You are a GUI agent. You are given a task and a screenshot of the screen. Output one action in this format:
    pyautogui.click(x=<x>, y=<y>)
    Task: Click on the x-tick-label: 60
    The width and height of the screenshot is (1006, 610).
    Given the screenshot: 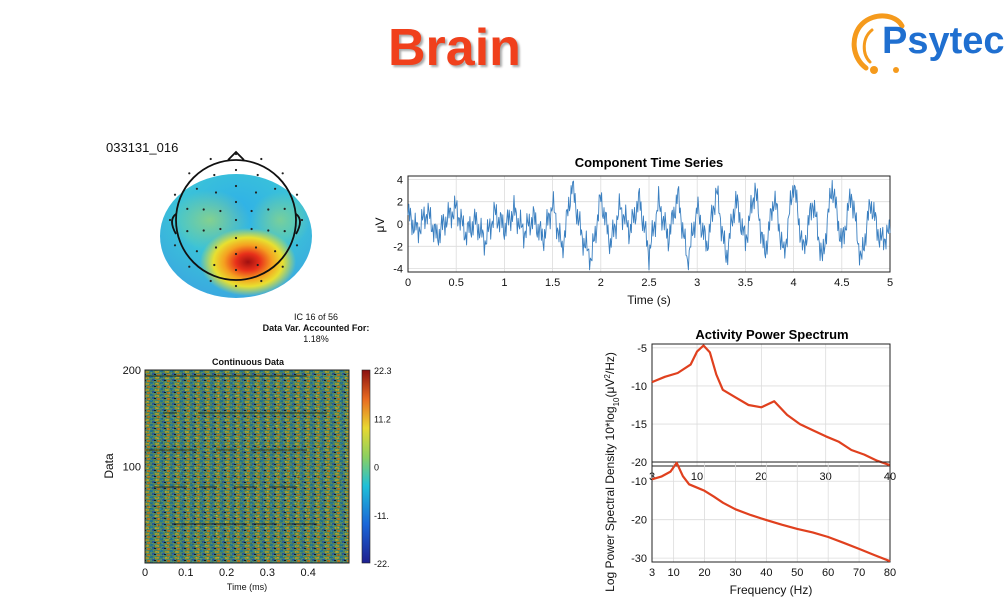 What is the action you would take?
    pyautogui.click(x=828, y=573)
    